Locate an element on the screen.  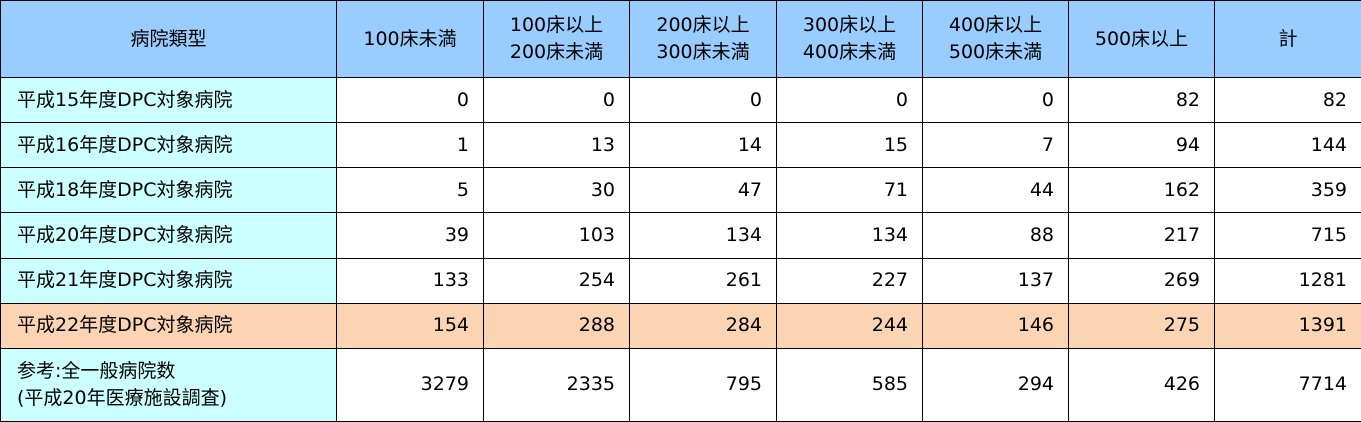
value-cell: 1391 is located at coordinates (1287, 325).